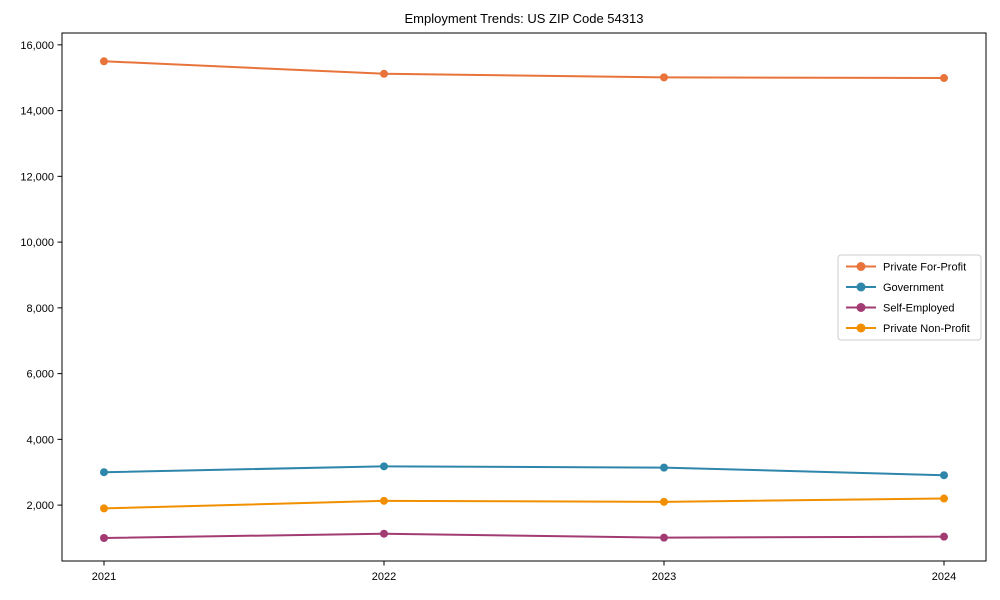 Image resolution: width=1000 pixels, height=600 pixels. I want to click on y-tick-label: 10,000, so click(37, 243).